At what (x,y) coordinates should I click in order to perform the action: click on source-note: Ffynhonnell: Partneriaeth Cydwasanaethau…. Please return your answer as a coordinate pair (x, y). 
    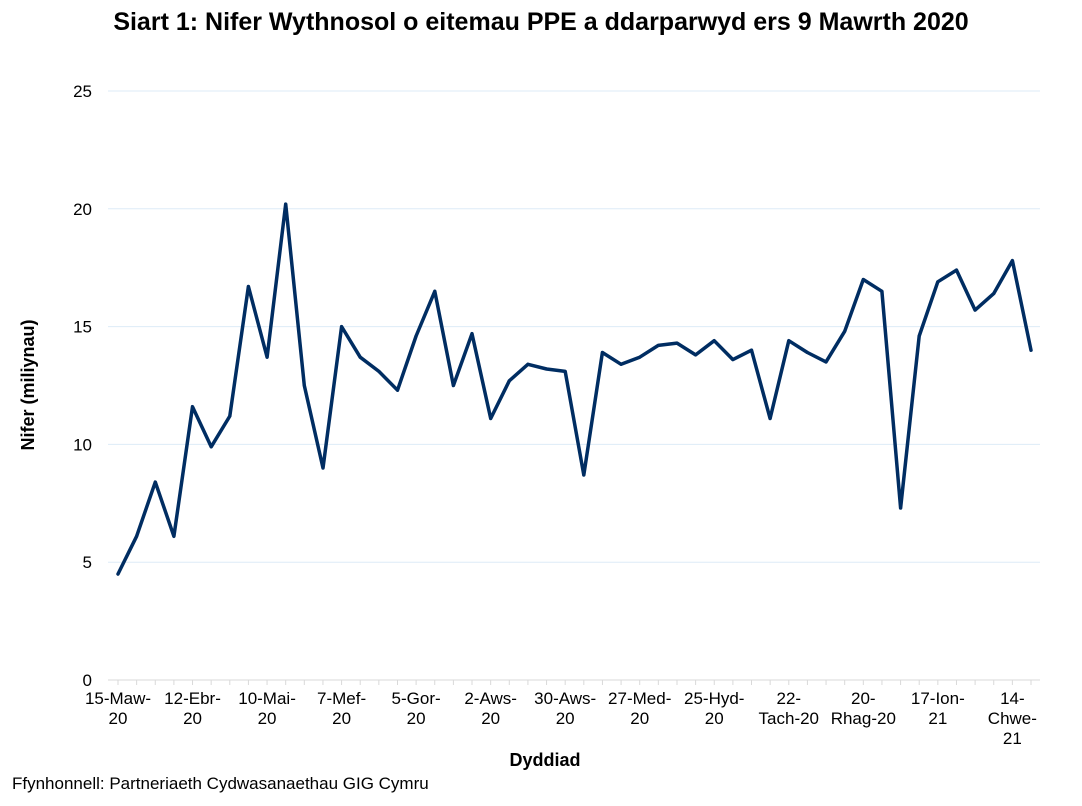
    Looking at the image, I should click on (220, 783).